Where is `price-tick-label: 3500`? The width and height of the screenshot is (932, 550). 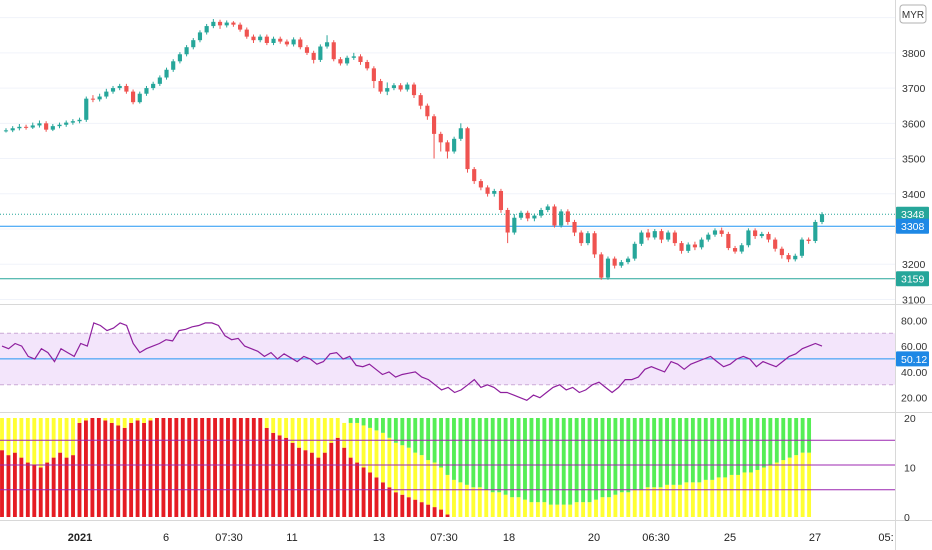 price-tick-label: 3500 is located at coordinates (914, 160).